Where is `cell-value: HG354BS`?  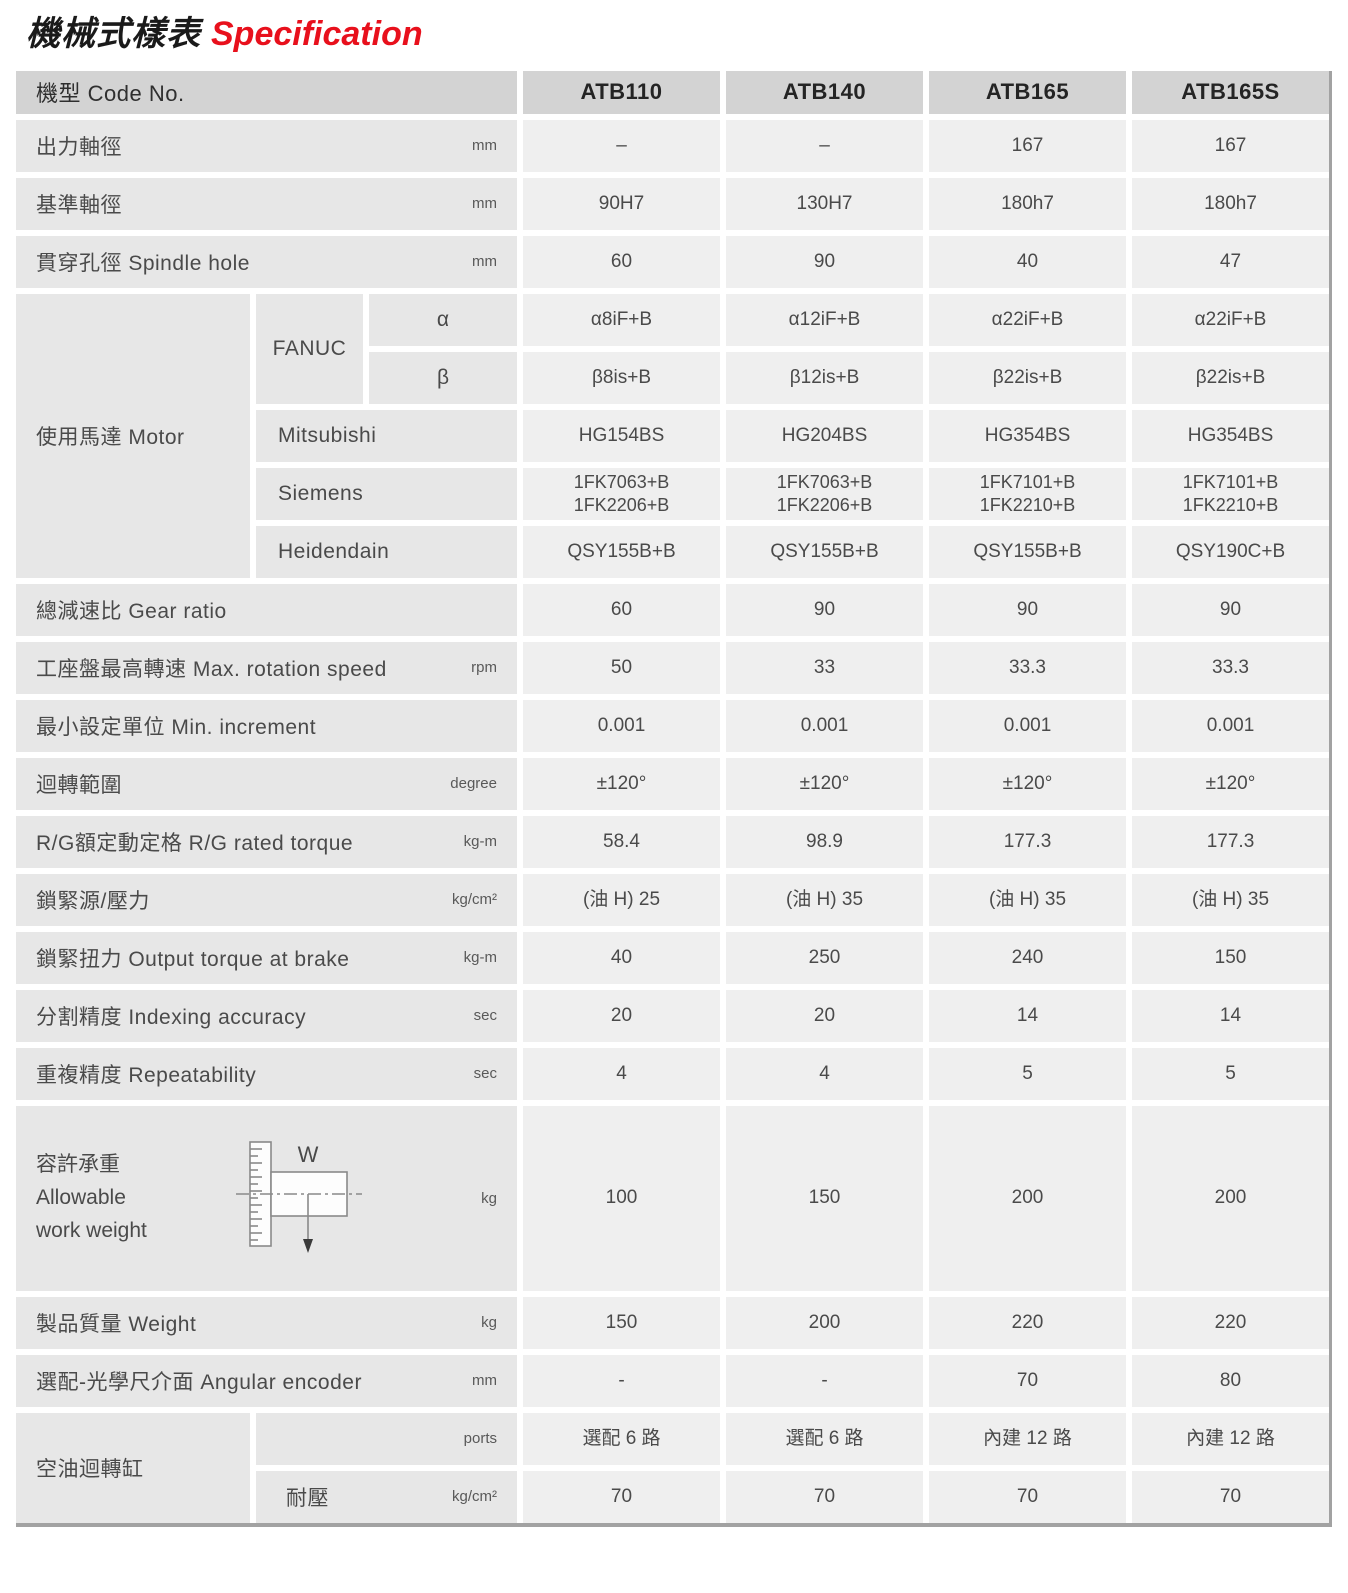 cell-value: HG354BS is located at coordinates (1230, 435).